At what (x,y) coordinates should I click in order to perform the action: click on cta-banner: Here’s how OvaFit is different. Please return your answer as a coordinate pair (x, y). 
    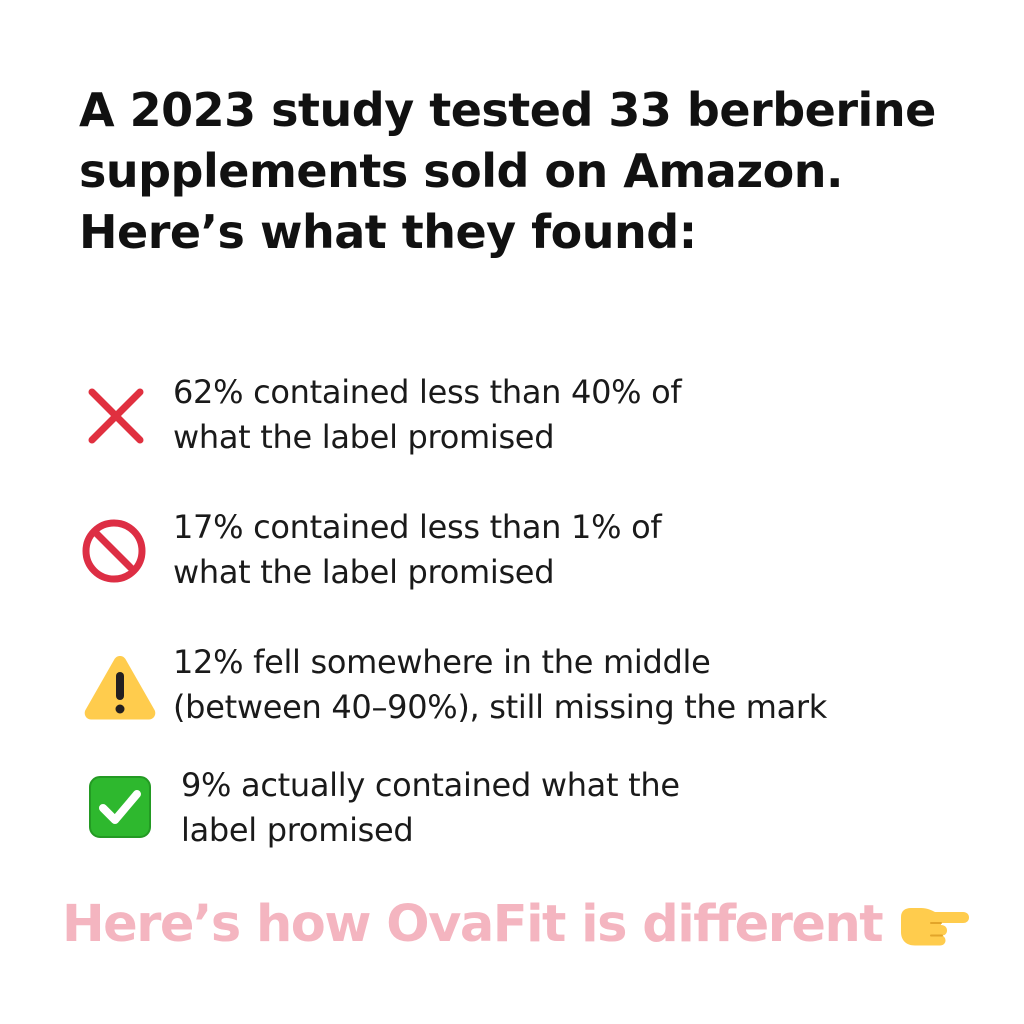
    Looking at the image, I should click on (527, 930).